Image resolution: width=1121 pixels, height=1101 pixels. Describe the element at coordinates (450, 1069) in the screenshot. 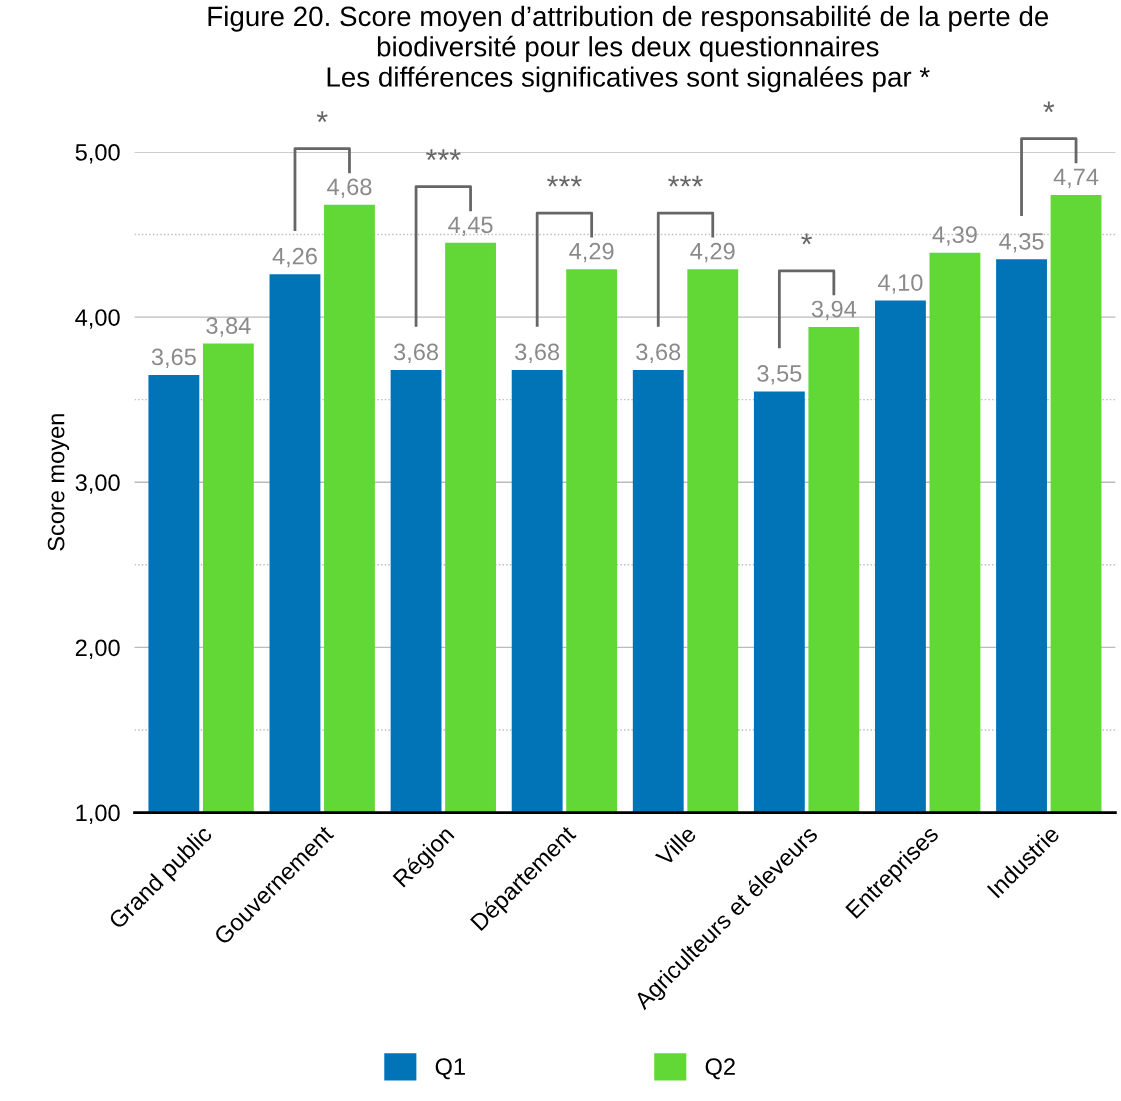

I see `legend-label: Q1` at that location.